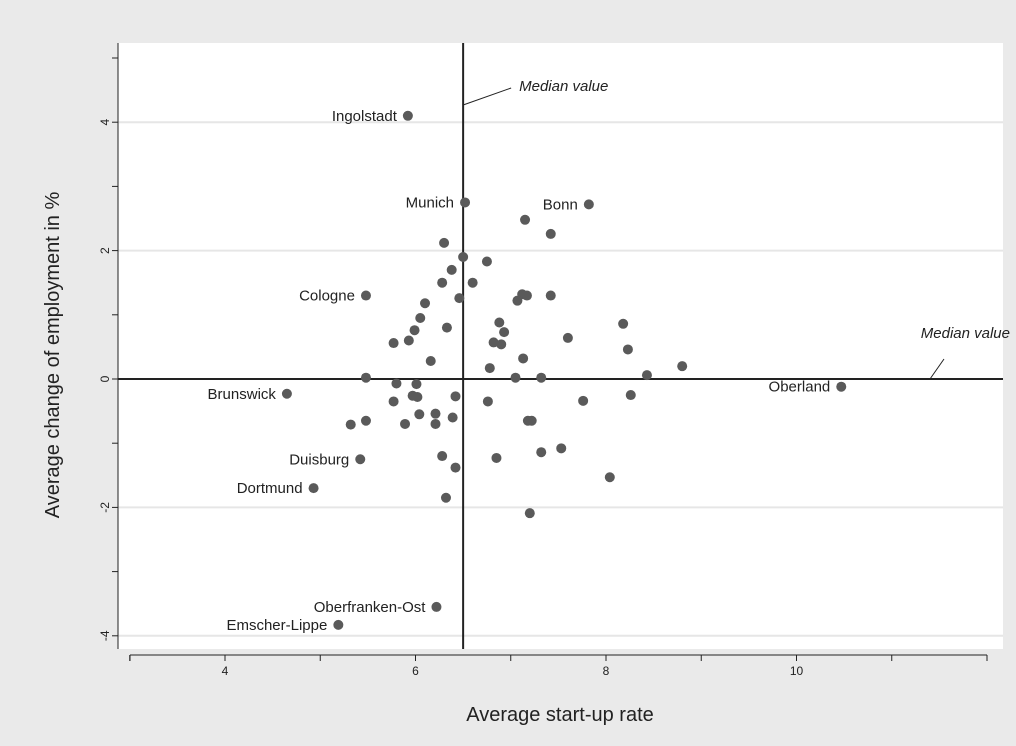  I want to click on y-tick-label: 0, so click(105, 378).